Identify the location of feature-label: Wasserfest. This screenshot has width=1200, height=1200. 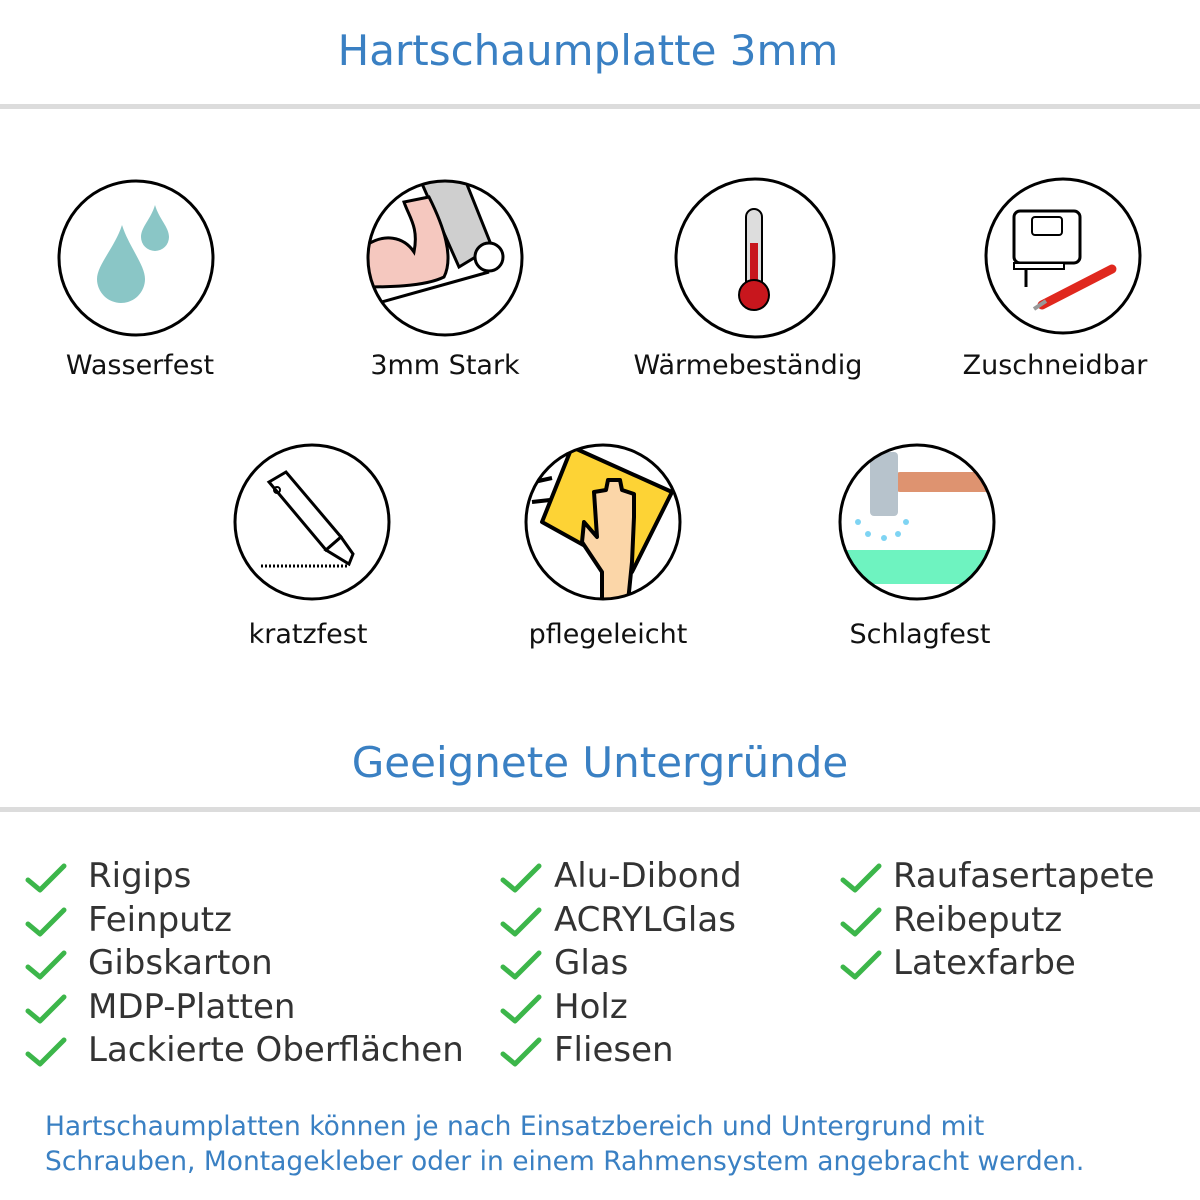
(140, 365).